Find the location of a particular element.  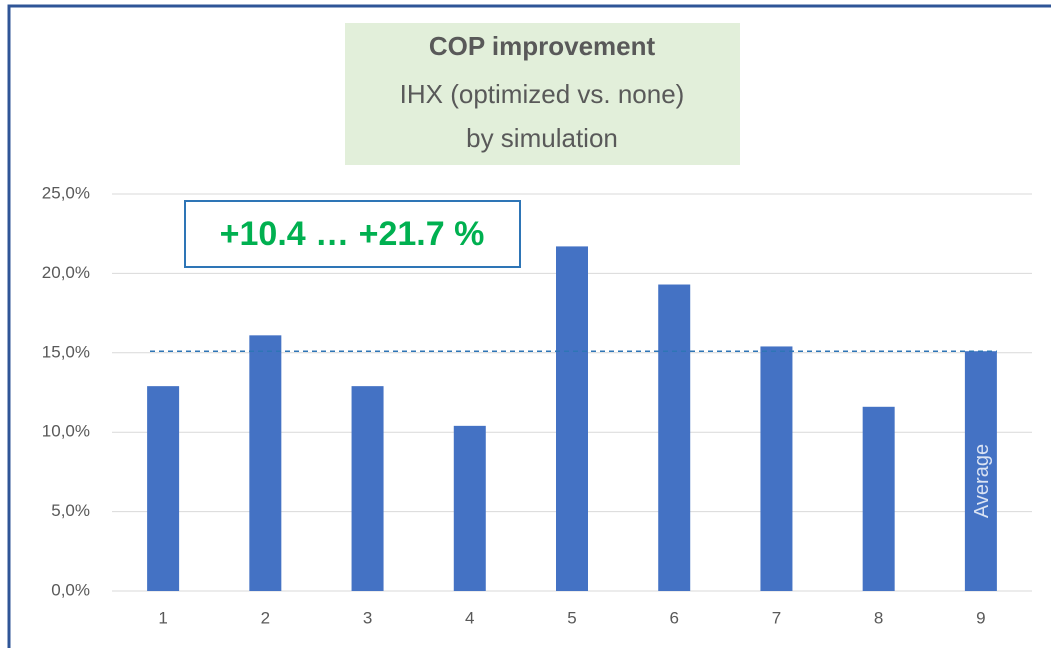

chart-title: COP improvement is located at coordinates (542, 46).